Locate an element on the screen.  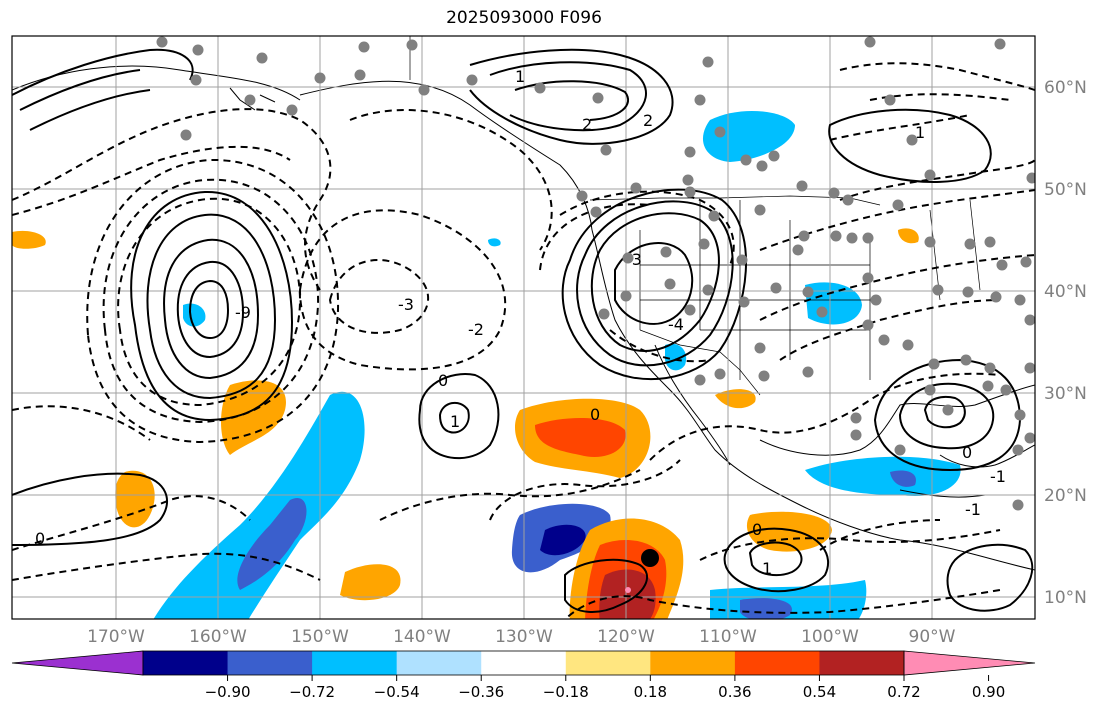
contour-label: -2 is located at coordinates (476, 329).